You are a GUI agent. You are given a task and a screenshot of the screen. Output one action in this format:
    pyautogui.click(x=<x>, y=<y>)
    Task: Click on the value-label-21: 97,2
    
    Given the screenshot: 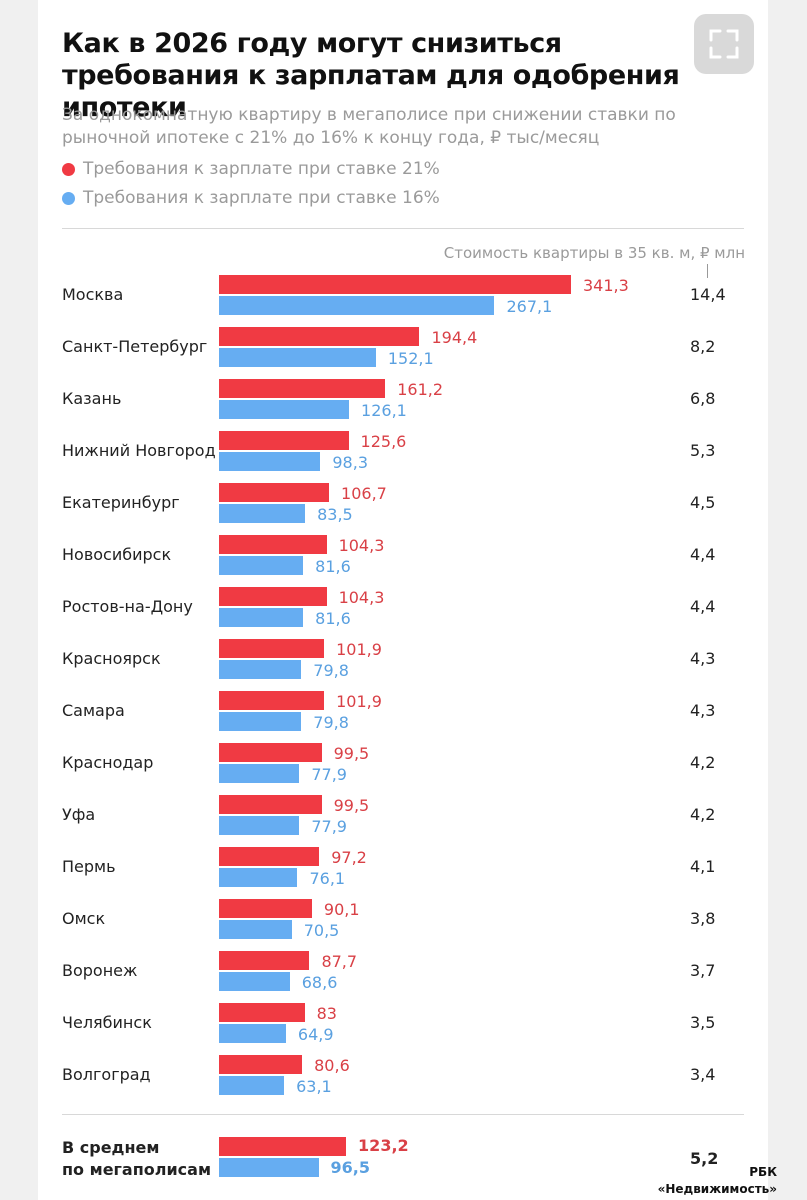 What is the action you would take?
    pyautogui.click(x=349, y=857)
    